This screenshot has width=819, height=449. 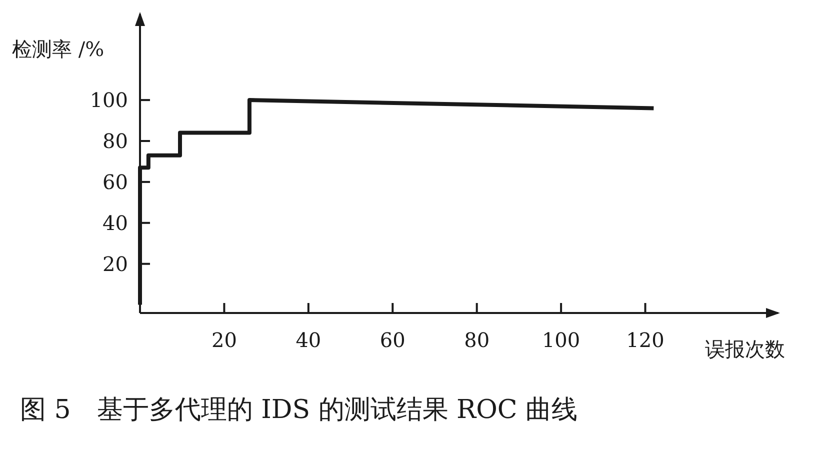 I want to click on ylabel: 检测率 /%, so click(x=58, y=49).